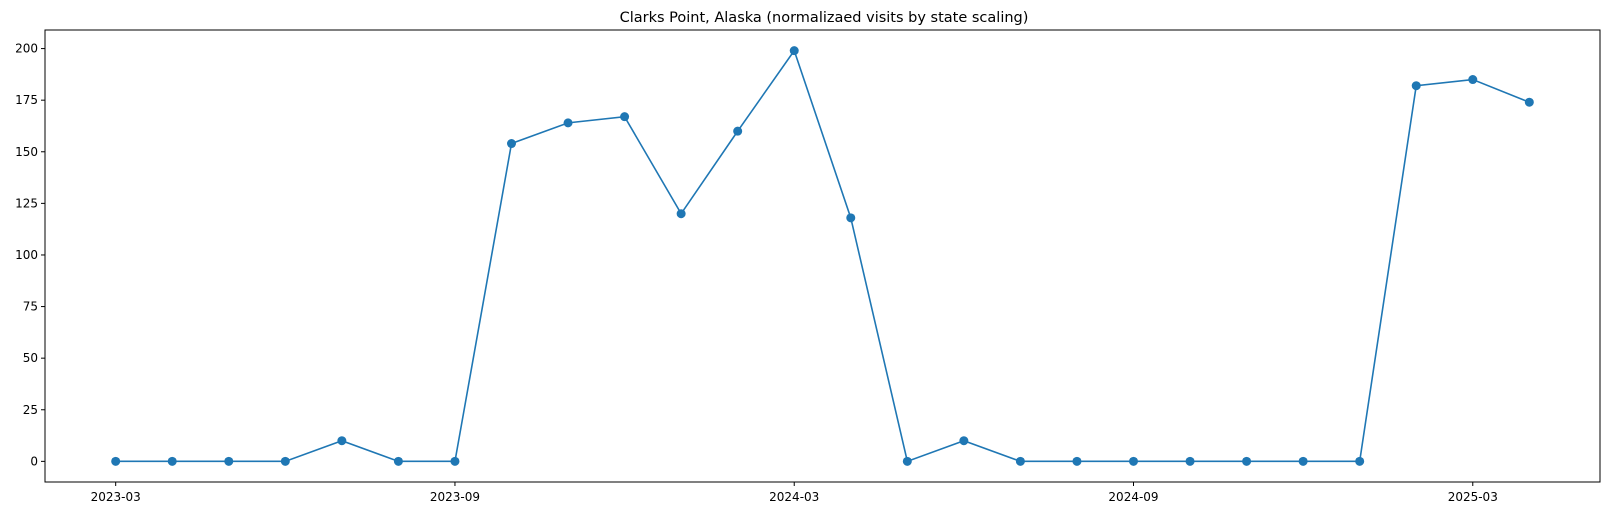 This screenshot has height=526, width=1606. Describe the element at coordinates (34, 461) in the screenshot. I see `y-tick-label: 0` at that location.